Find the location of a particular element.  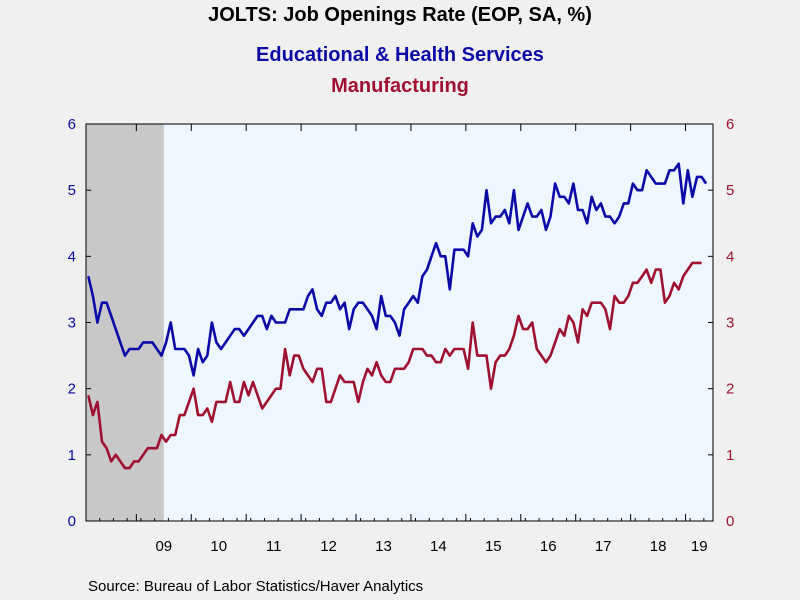

y-tick-label-left: 2 is located at coordinates (72, 389).